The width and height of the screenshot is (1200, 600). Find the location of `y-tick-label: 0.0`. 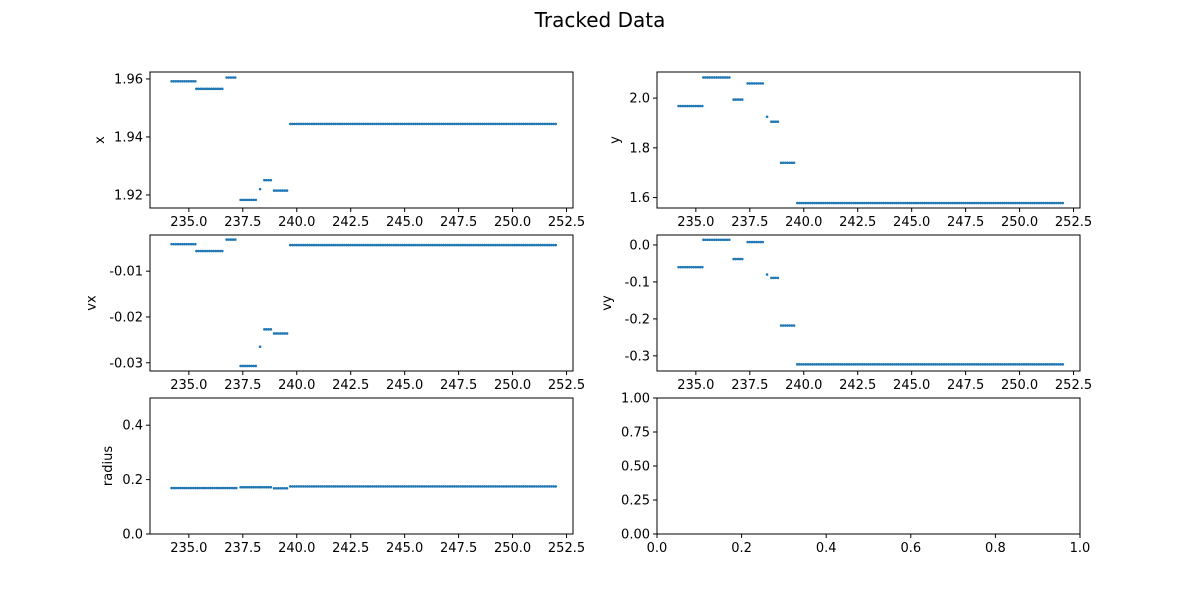

y-tick-label: 0.0 is located at coordinates (132, 535).